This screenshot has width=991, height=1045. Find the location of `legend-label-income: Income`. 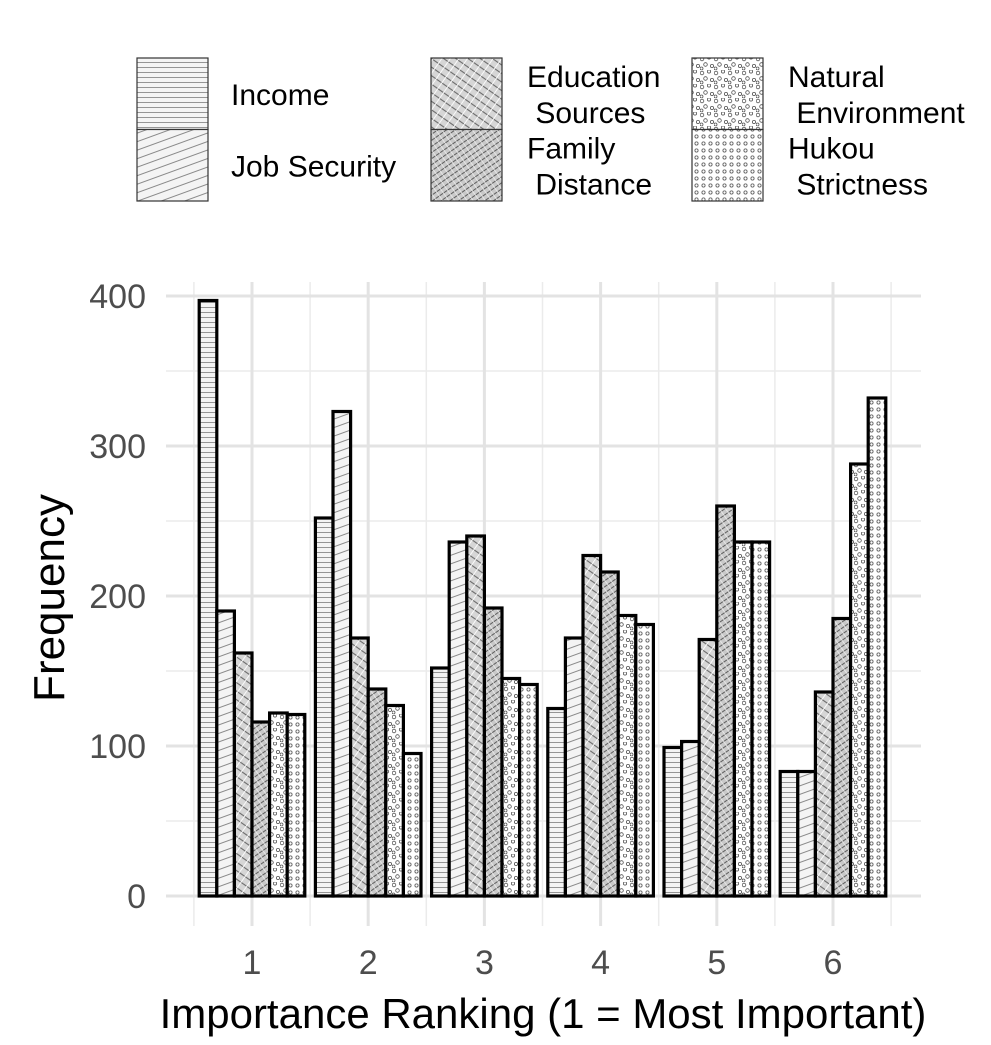

legend-label-income: Income is located at coordinates (280, 95).